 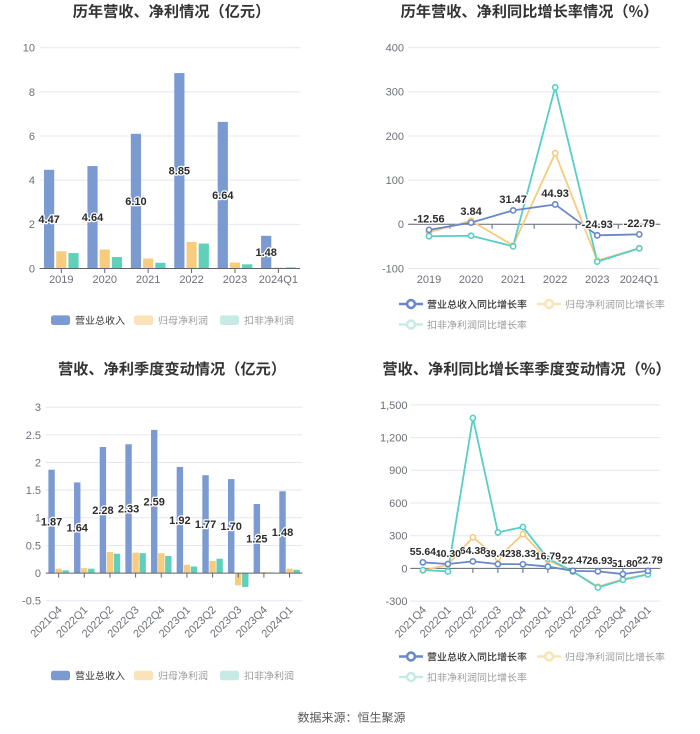 I want to click on svg-text: 1.77, so click(x=205, y=525).